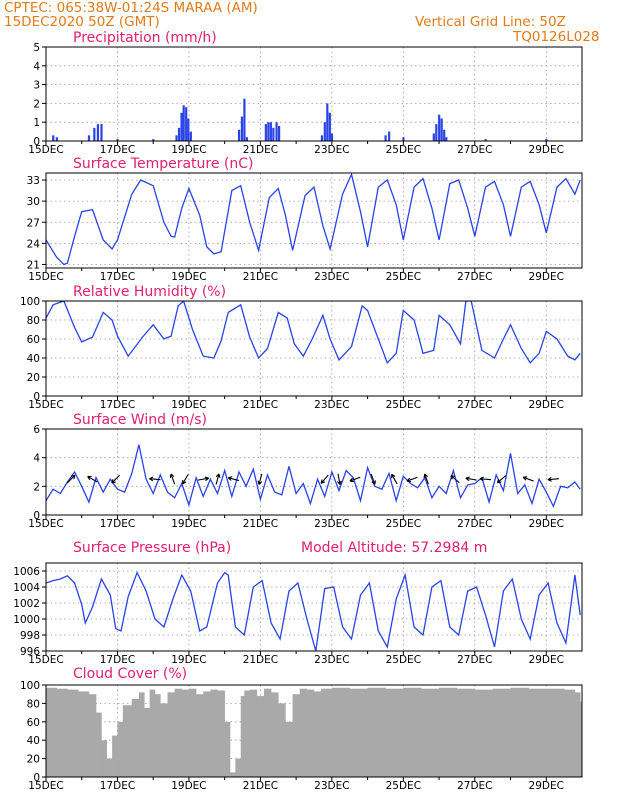 The height and width of the screenshot is (800, 618). What do you see at coordinates (33, 223) in the screenshot?
I see `y-tick-label: 27` at bounding box center [33, 223].